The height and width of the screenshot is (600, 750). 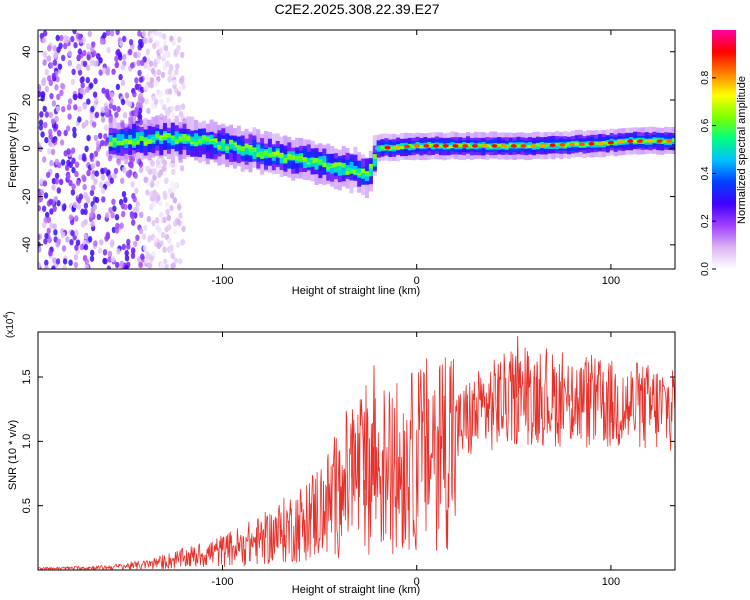 I want to click on x-tick-label: 0, so click(x=417, y=281).